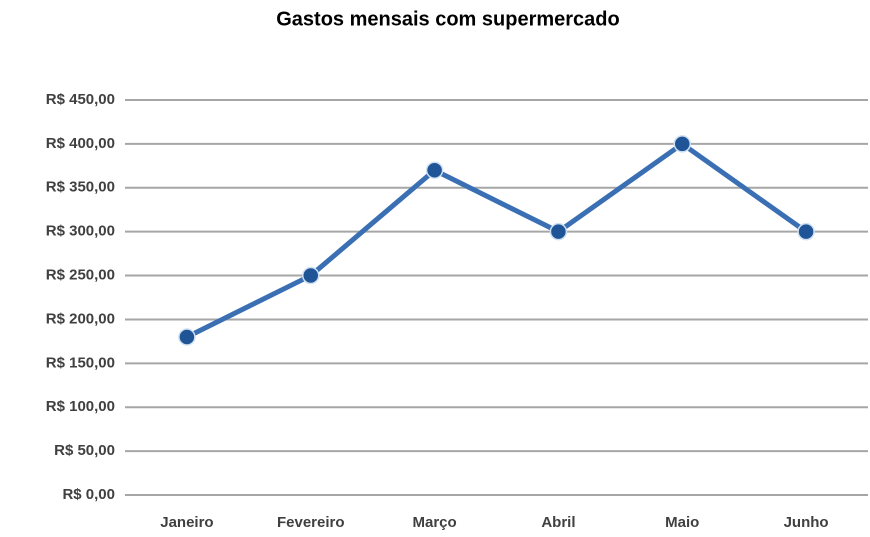 This screenshot has height=537, width=870. What do you see at coordinates (80, 275) in the screenshot?
I see `y-tick-label: R$ 250,00` at bounding box center [80, 275].